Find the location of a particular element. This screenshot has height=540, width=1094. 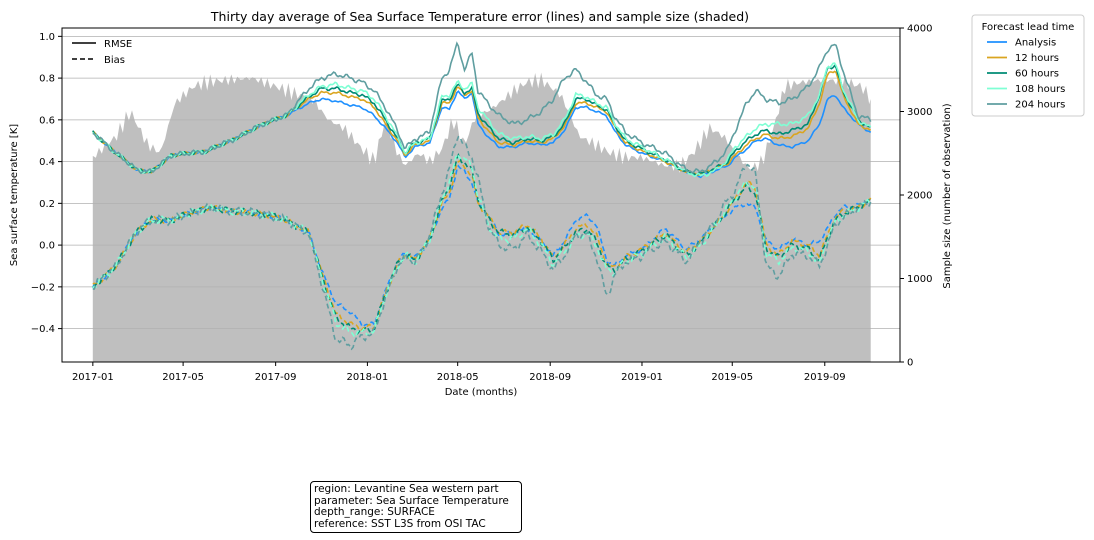

y2-tick-label: 1000 is located at coordinates (919, 279).